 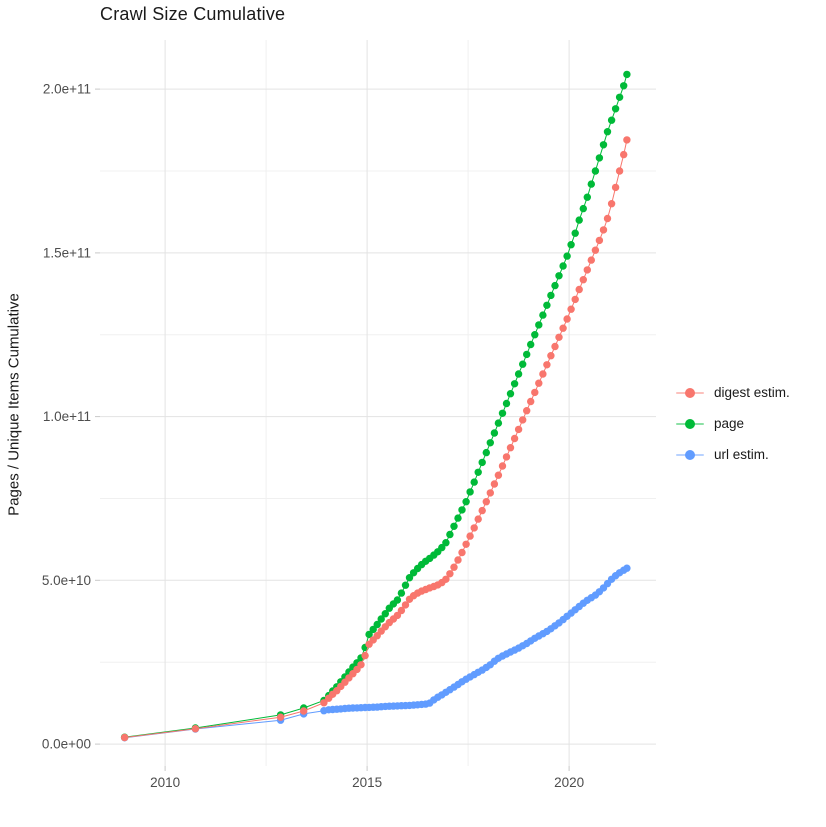 I want to click on x-tick-label: 2015, so click(x=367, y=782).